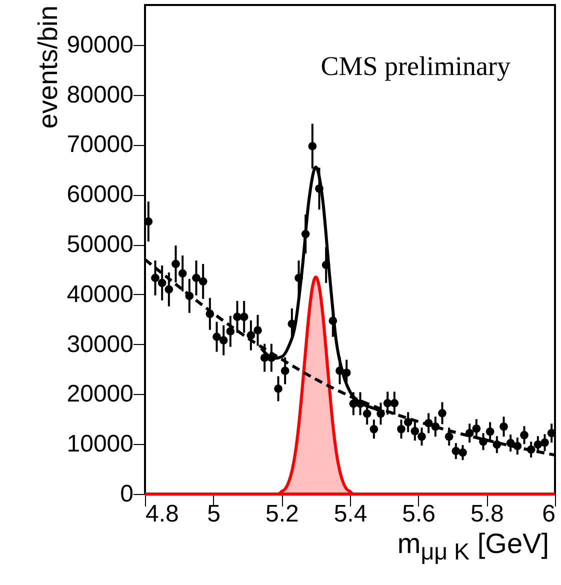 This screenshot has width=561, height=585. I want to click on y-tick-label: 40000, so click(100, 294).